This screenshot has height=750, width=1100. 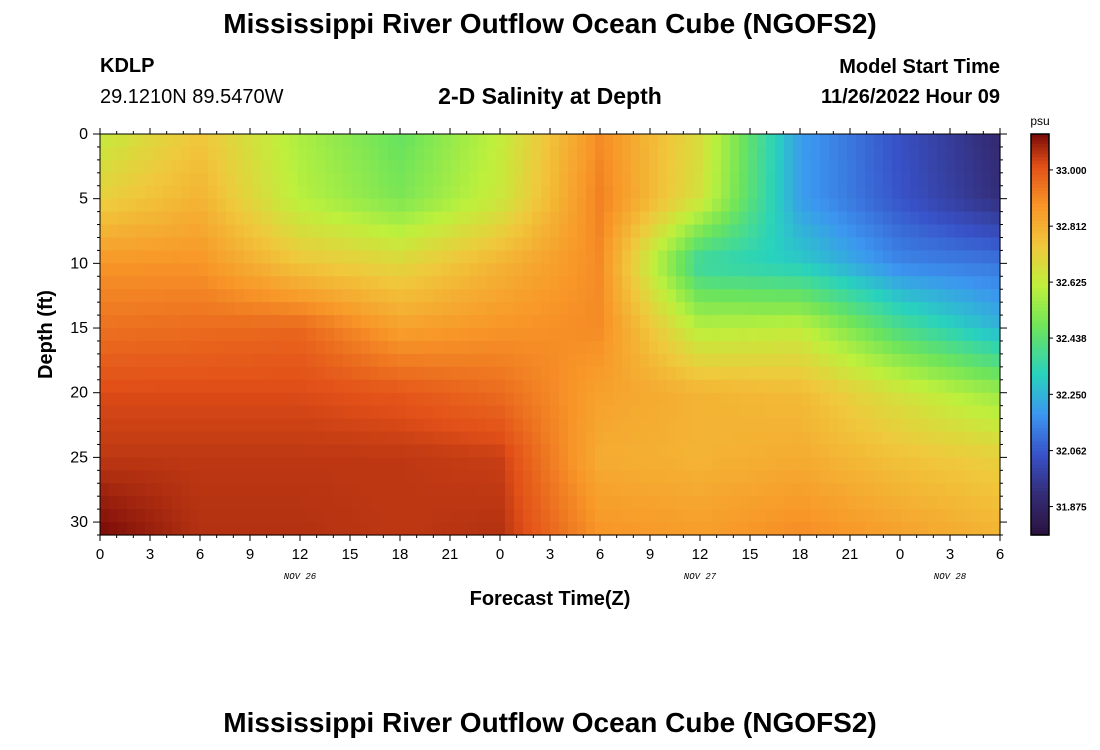 What do you see at coordinates (1071, 452) in the screenshot?
I see `colorbar-tick-label: 32.062` at bounding box center [1071, 452].